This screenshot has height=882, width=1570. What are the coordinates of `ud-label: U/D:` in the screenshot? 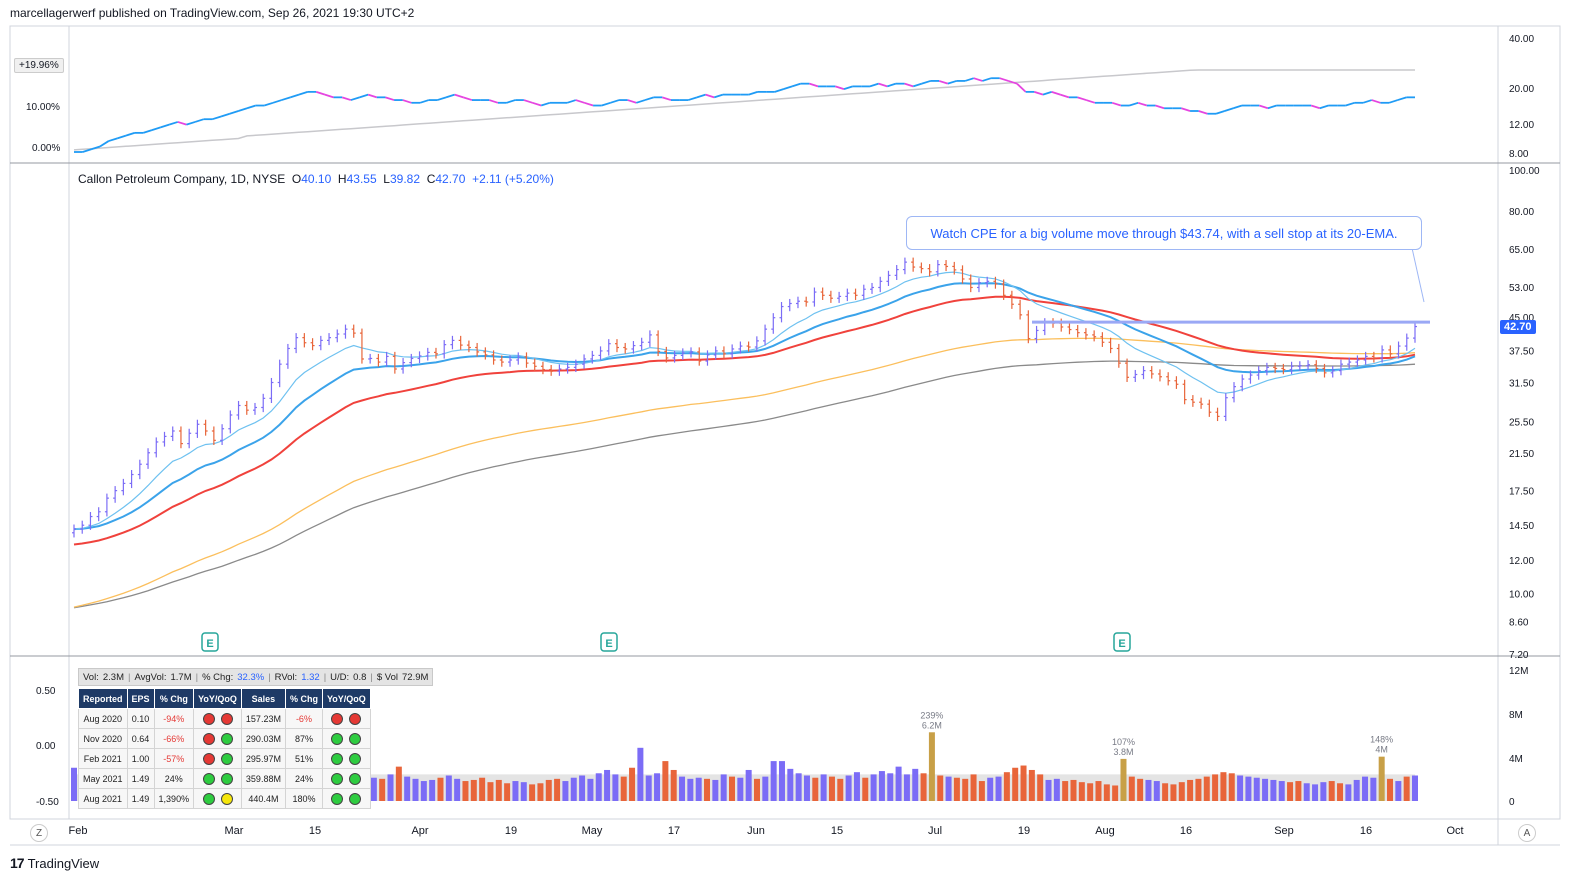 It's located at (340, 677).